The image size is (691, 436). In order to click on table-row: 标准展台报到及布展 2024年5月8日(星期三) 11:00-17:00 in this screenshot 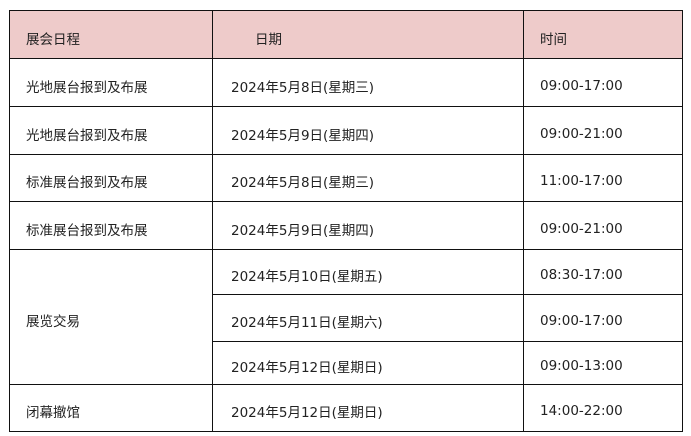, I will do `click(346, 178)`.